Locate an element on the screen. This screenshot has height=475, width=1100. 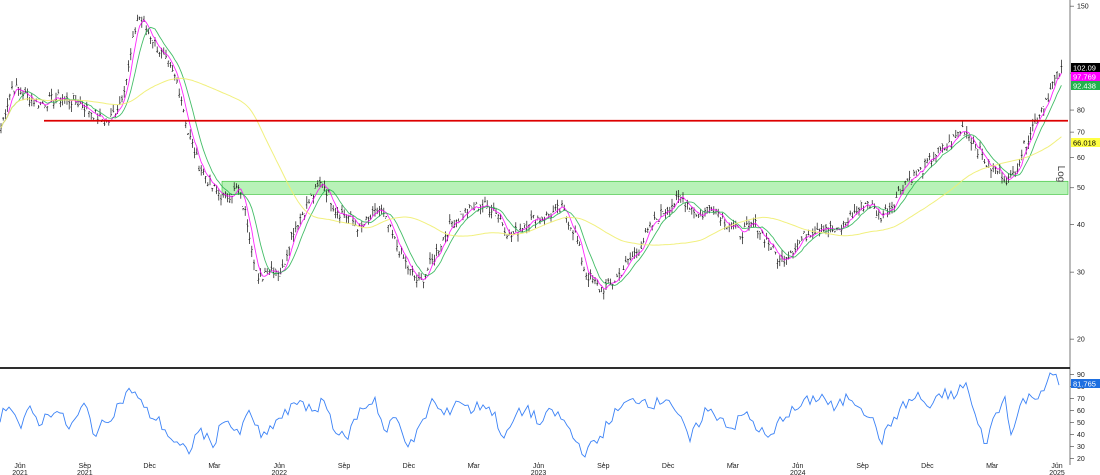
osc-tick-label: 20 is located at coordinates (1081, 459).